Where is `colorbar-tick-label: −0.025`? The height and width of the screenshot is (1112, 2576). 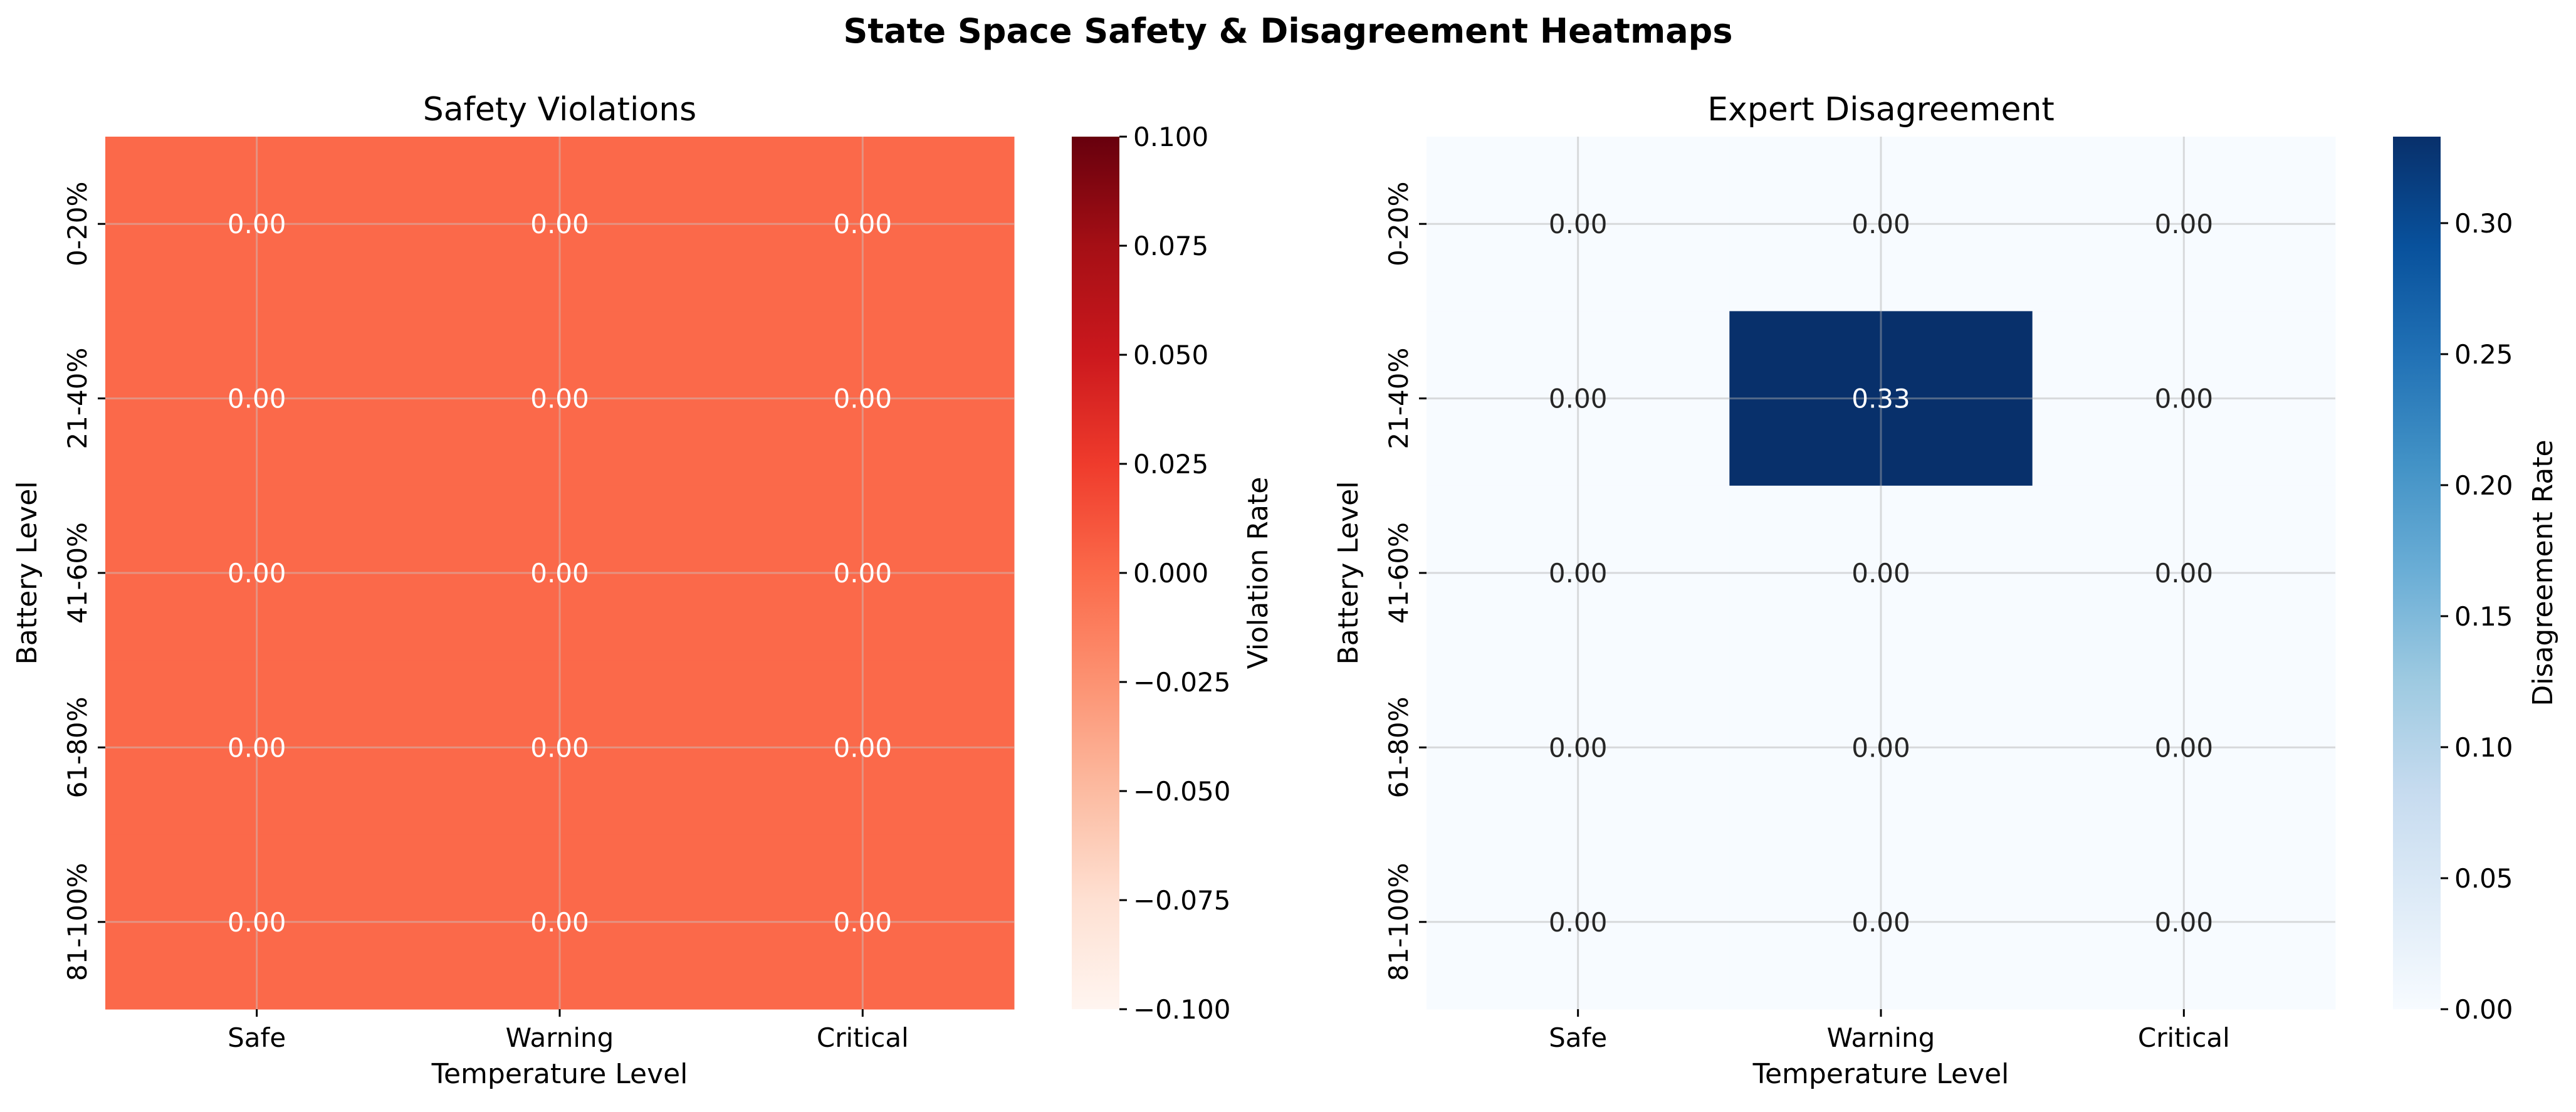
colorbar-tick-label: −0.025 is located at coordinates (1181, 682).